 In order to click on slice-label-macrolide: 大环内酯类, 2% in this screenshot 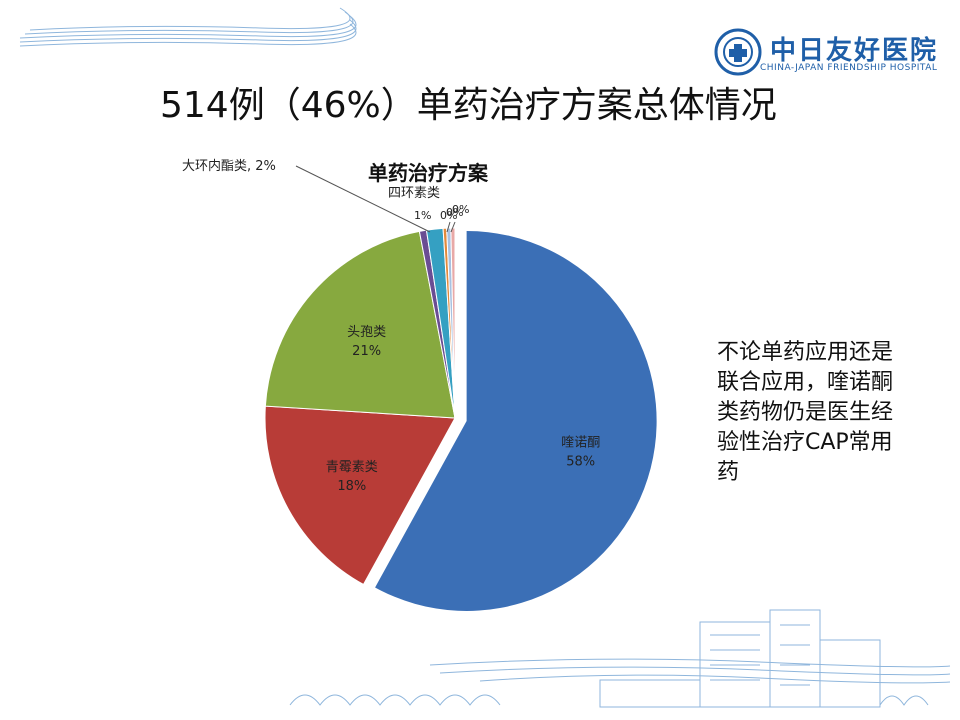, I will do `click(229, 166)`.